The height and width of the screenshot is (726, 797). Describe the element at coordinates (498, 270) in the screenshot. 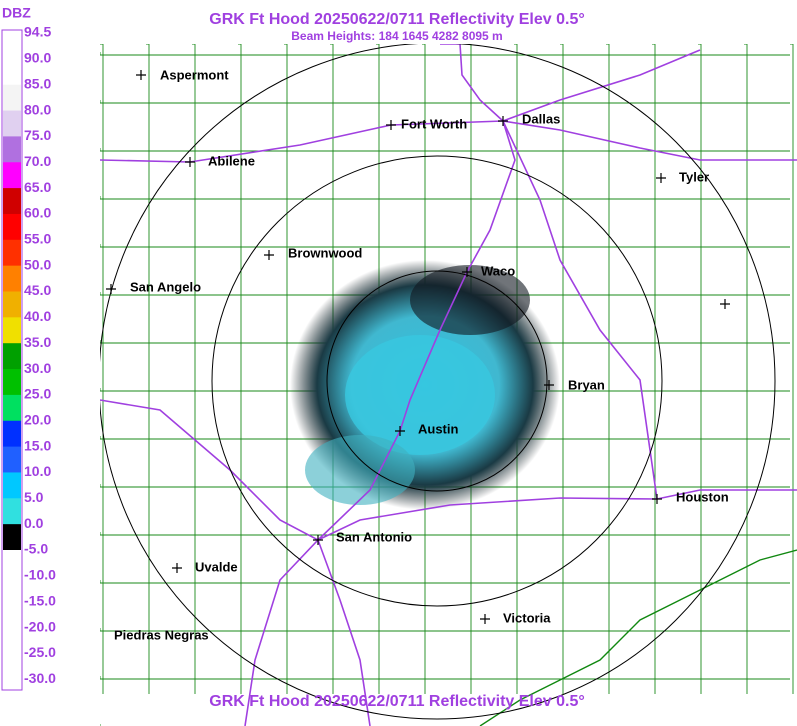

I see `city-label: Waco` at that location.